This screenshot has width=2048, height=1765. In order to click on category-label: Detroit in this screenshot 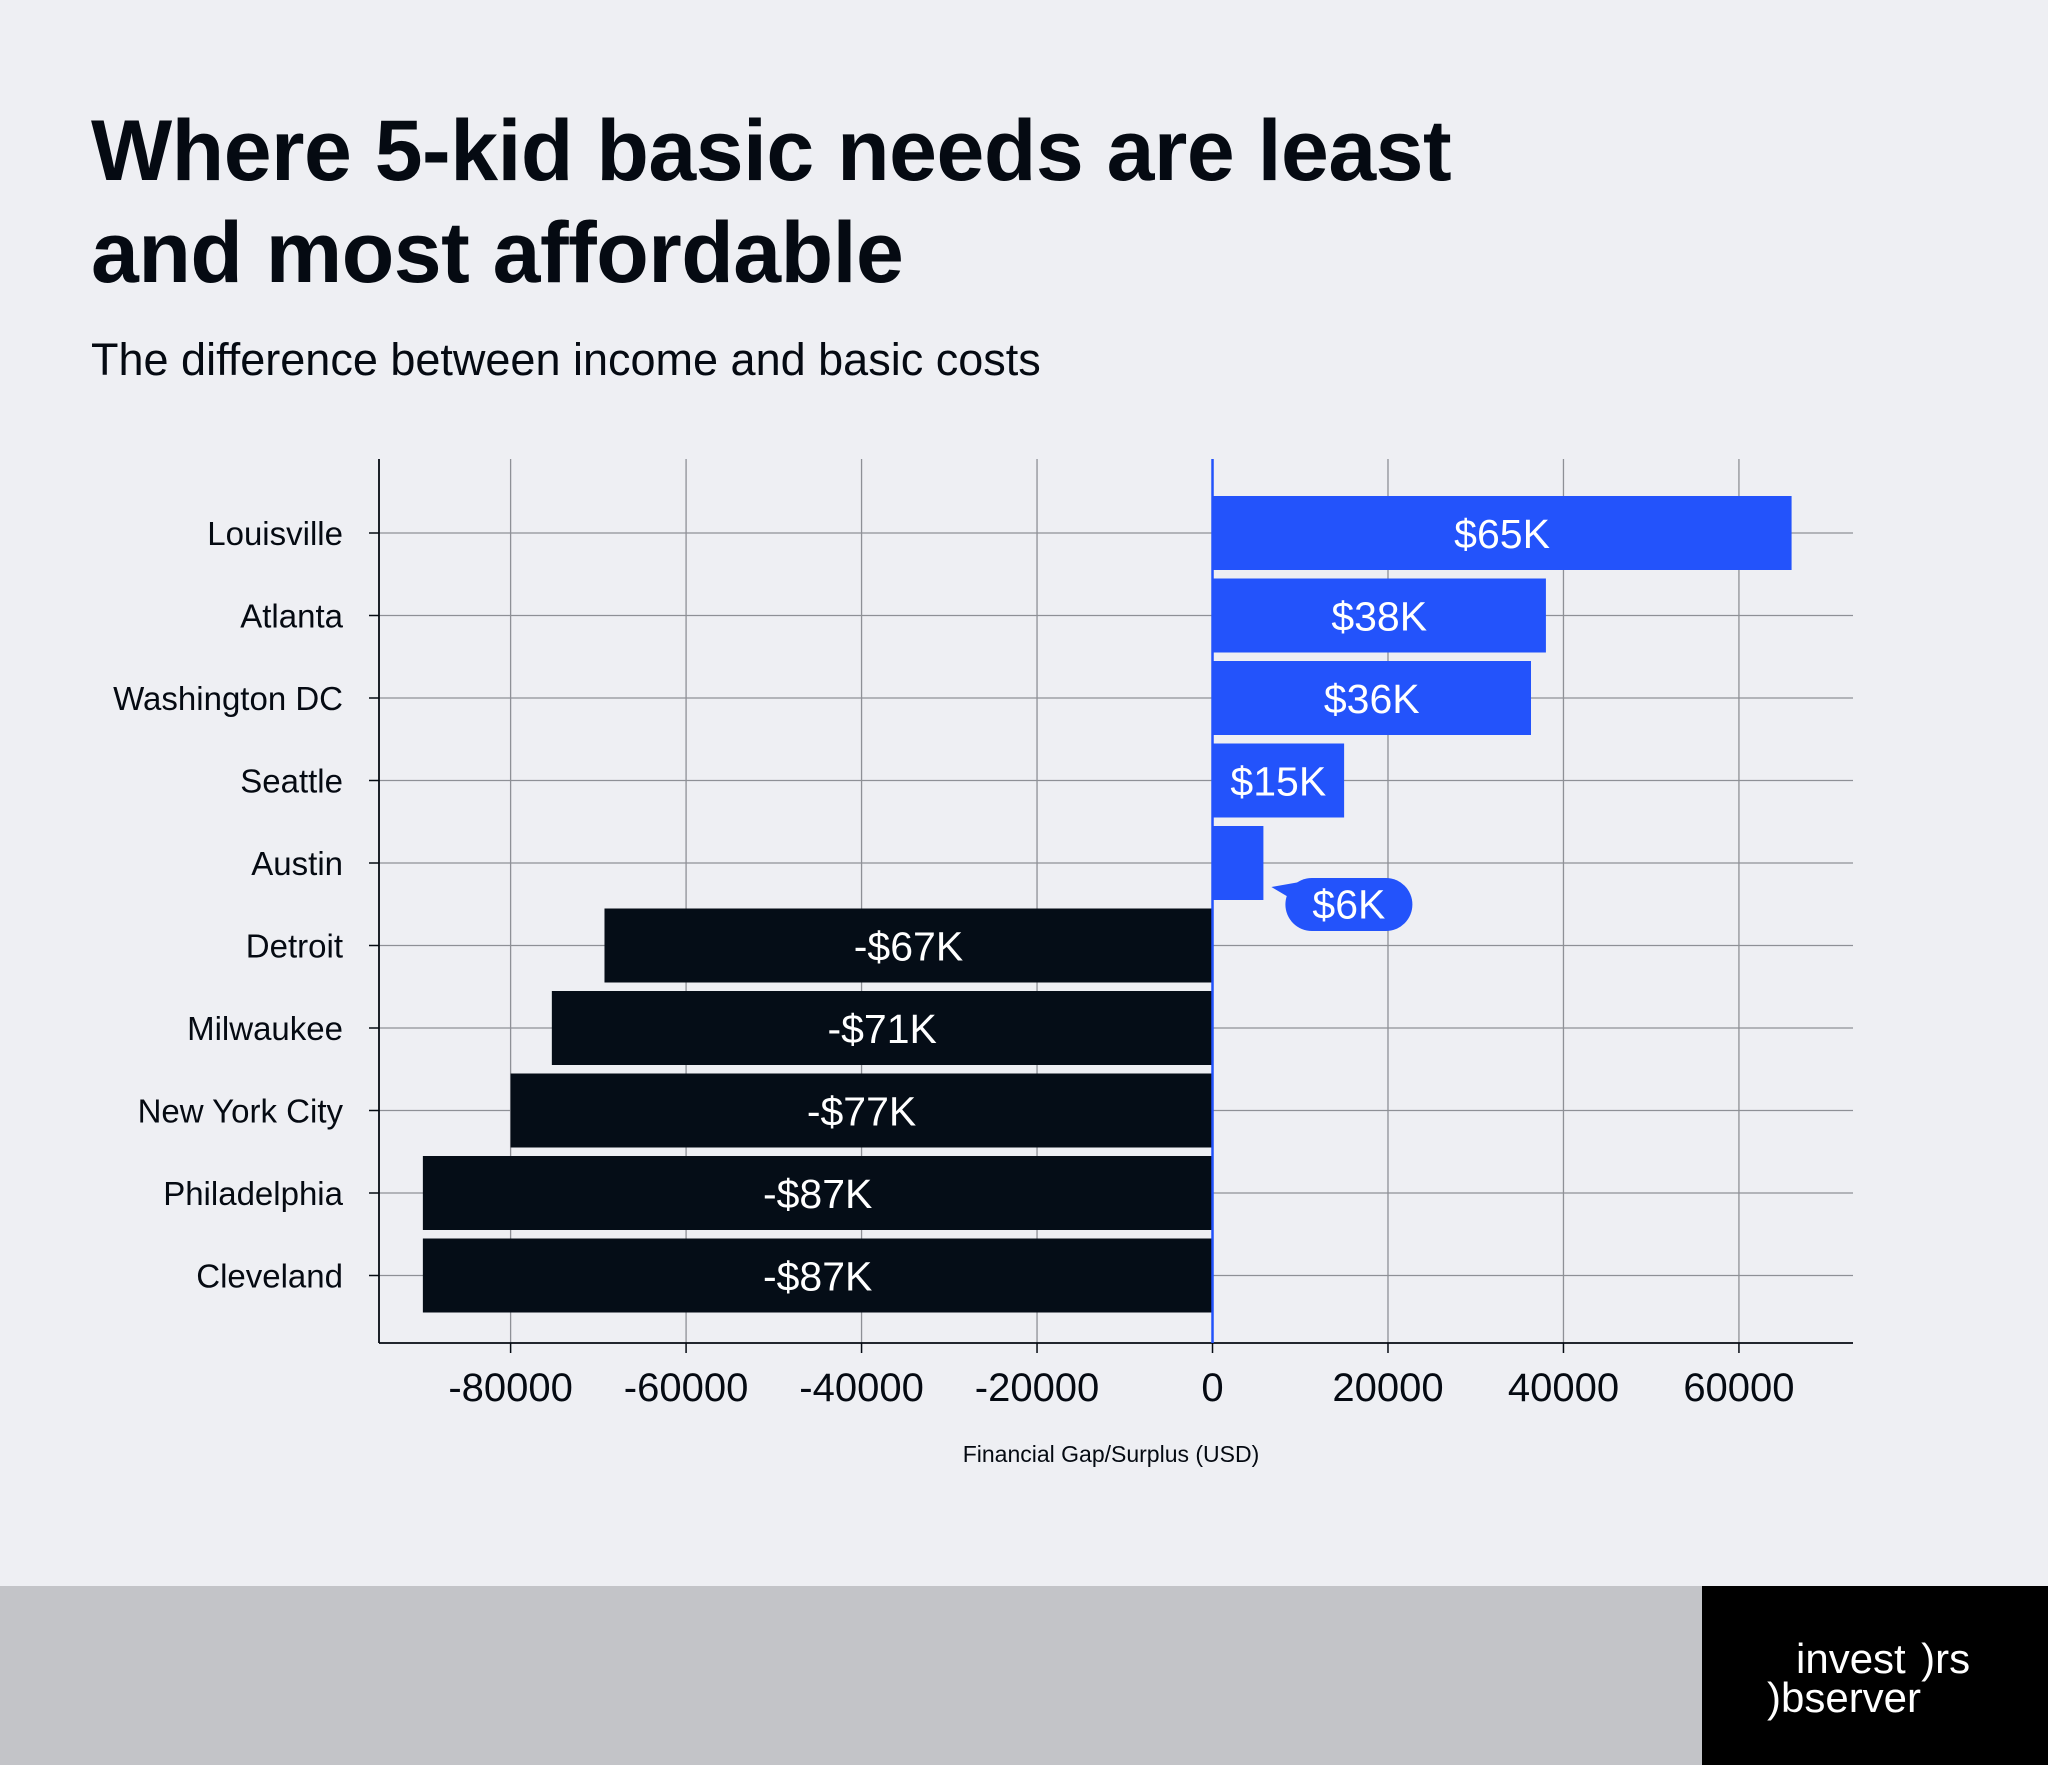, I will do `click(294, 946)`.